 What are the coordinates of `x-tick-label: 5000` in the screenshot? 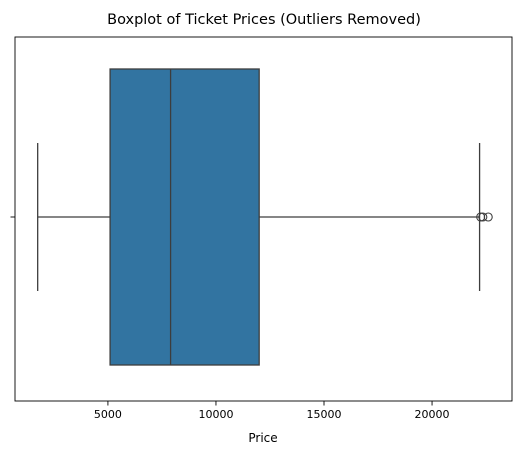 It's located at (108, 414).